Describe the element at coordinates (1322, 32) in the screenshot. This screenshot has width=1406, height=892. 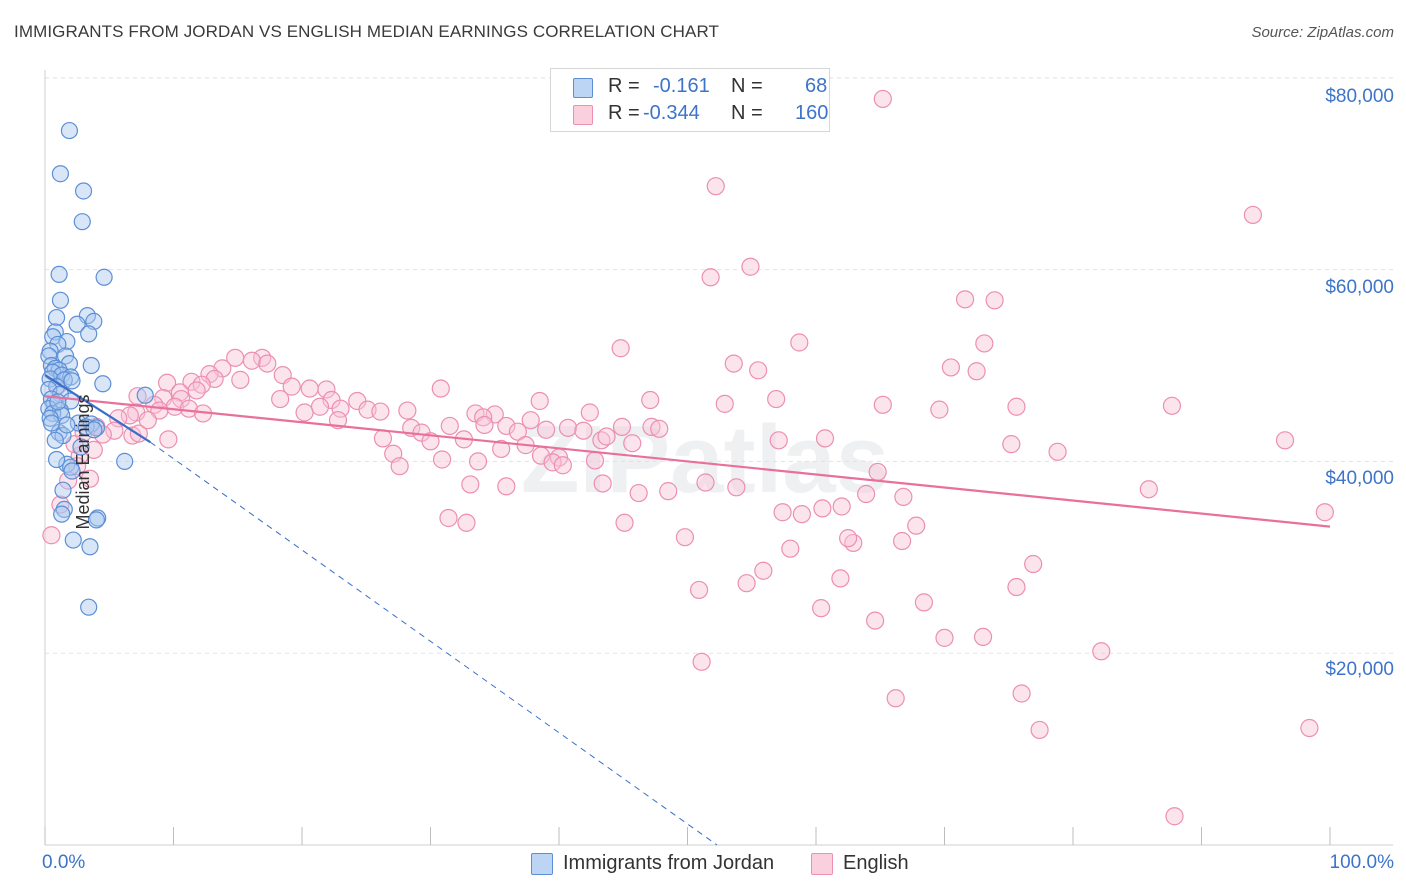
I see `source-label: Source: ZipAtlas.com` at that location.